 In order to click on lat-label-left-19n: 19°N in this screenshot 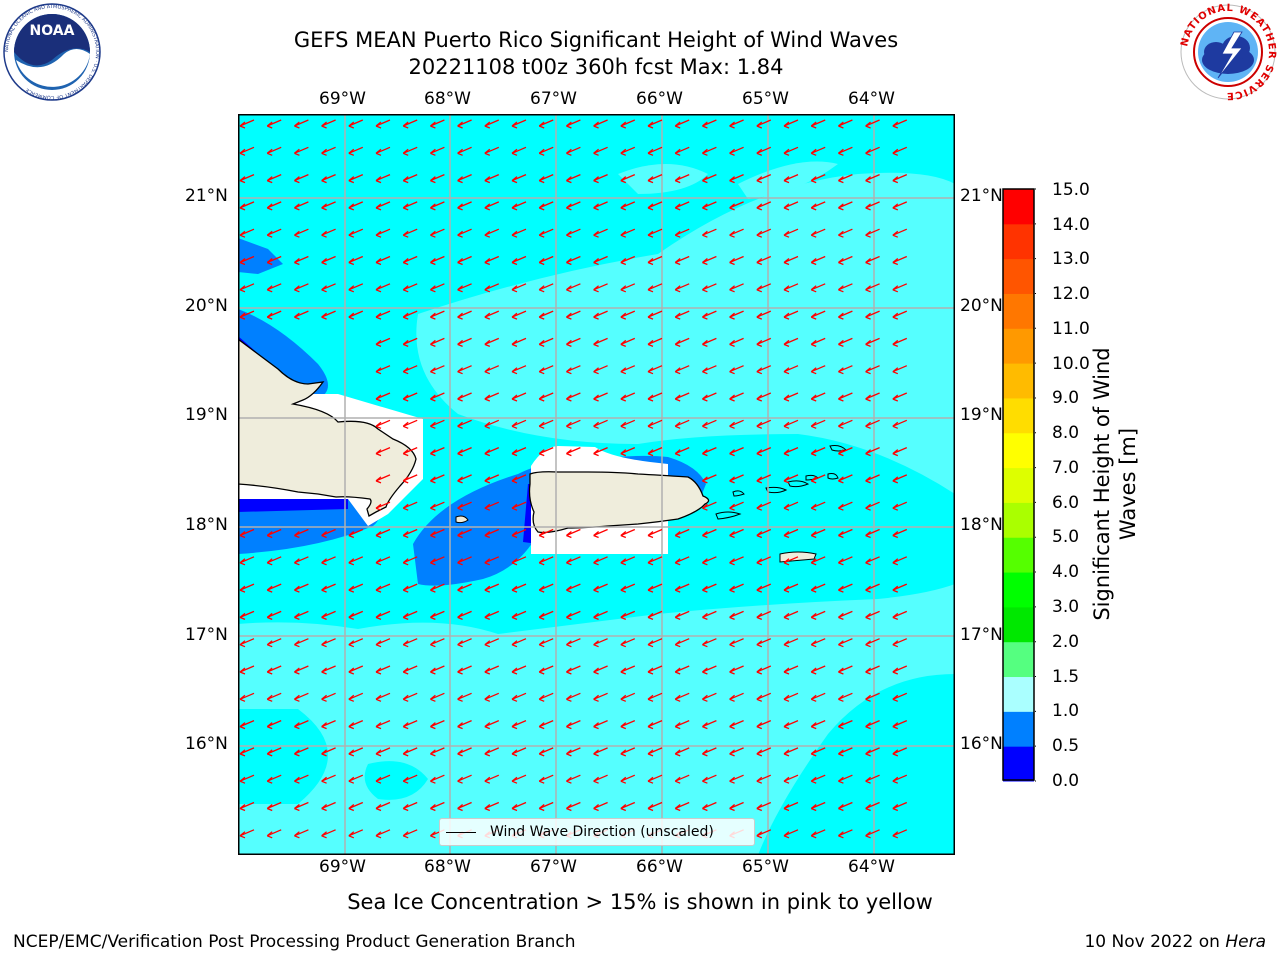, I will do `click(206, 415)`.